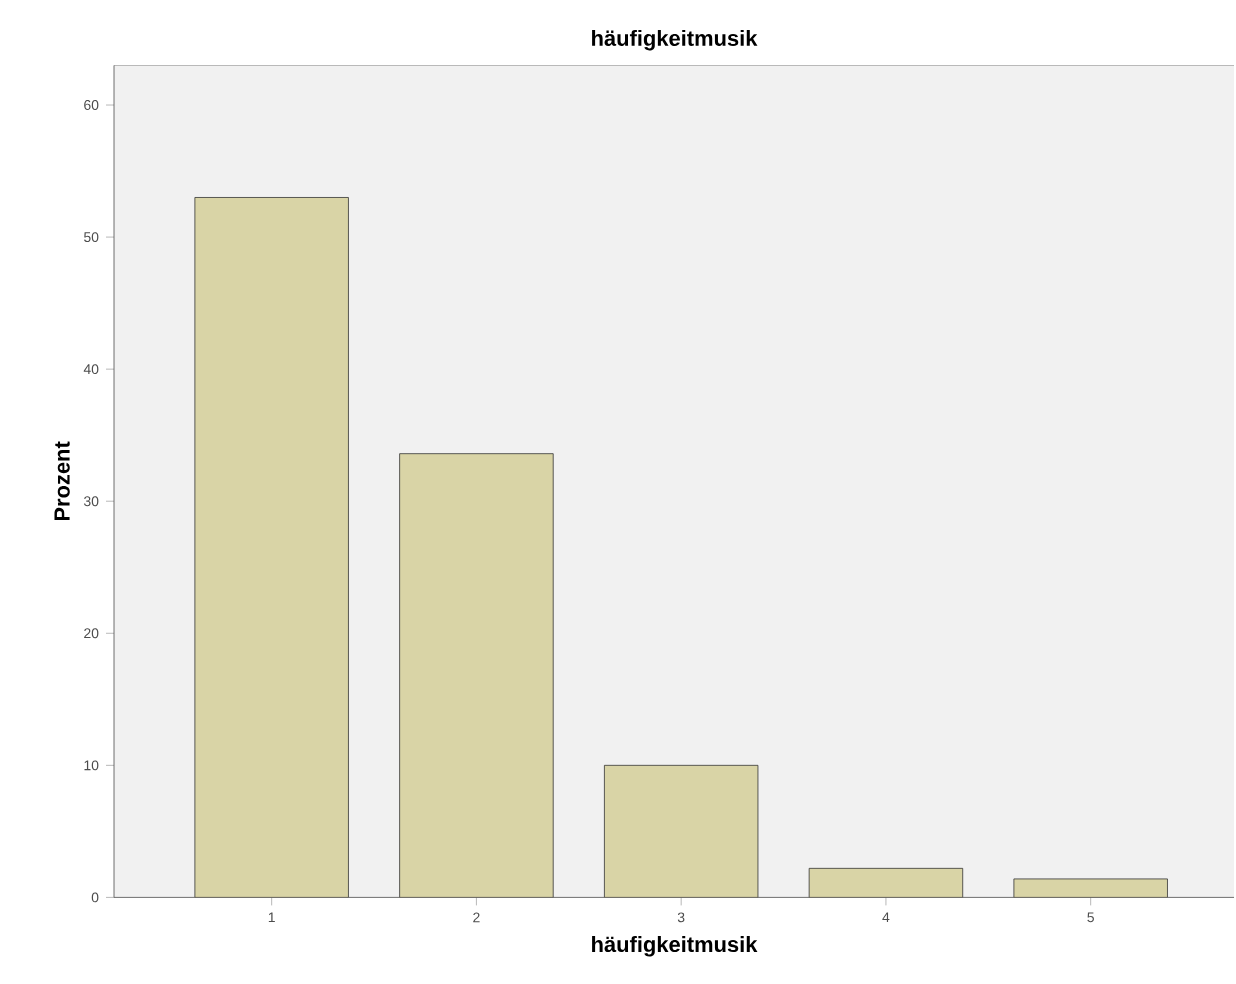 The height and width of the screenshot is (984, 1236). What do you see at coordinates (675, 40) in the screenshot?
I see `chart-title: häufigkeitmusik` at bounding box center [675, 40].